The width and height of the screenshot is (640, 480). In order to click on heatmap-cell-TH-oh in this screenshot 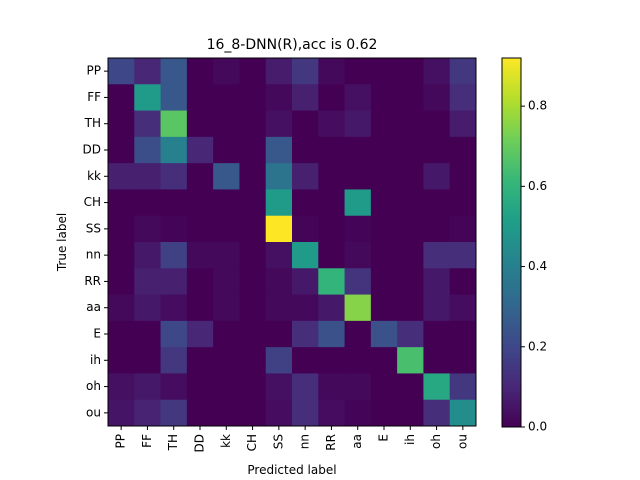, I will do `click(437, 124)`.